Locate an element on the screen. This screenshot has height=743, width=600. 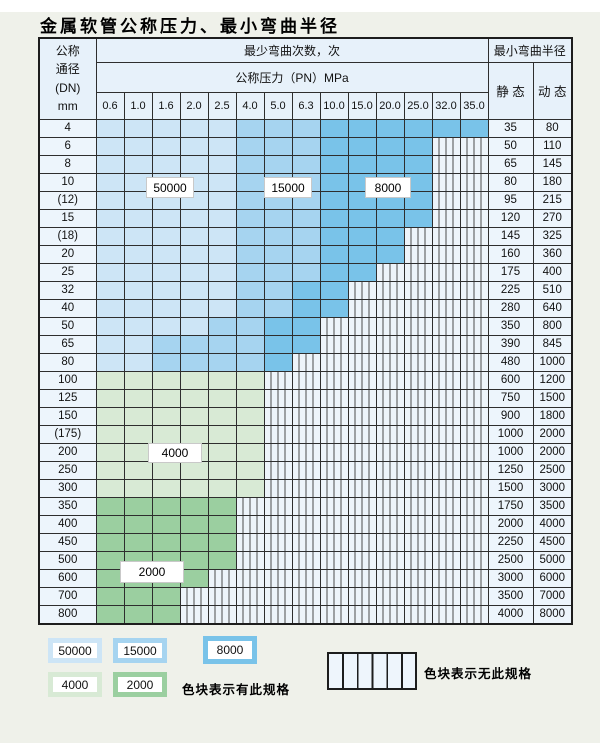
dynamic-radius-cell: 325 is located at coordinates (552, 236).